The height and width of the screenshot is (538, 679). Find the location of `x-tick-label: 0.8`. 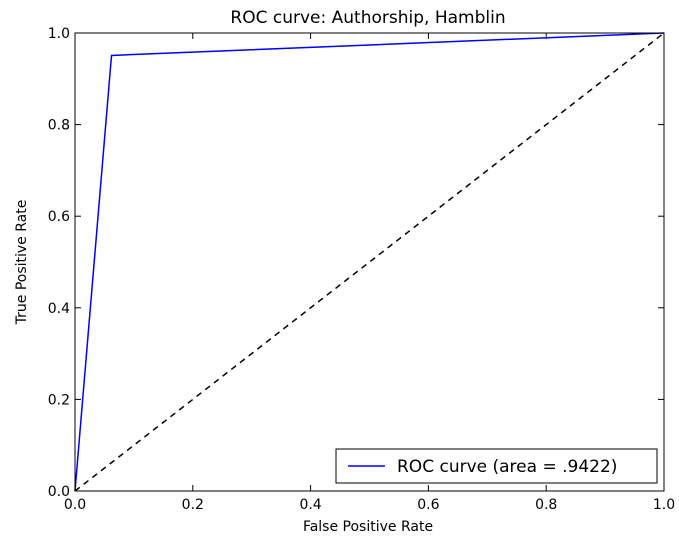

x-tick-label: 0.8 is located at coordinates (546, 505).